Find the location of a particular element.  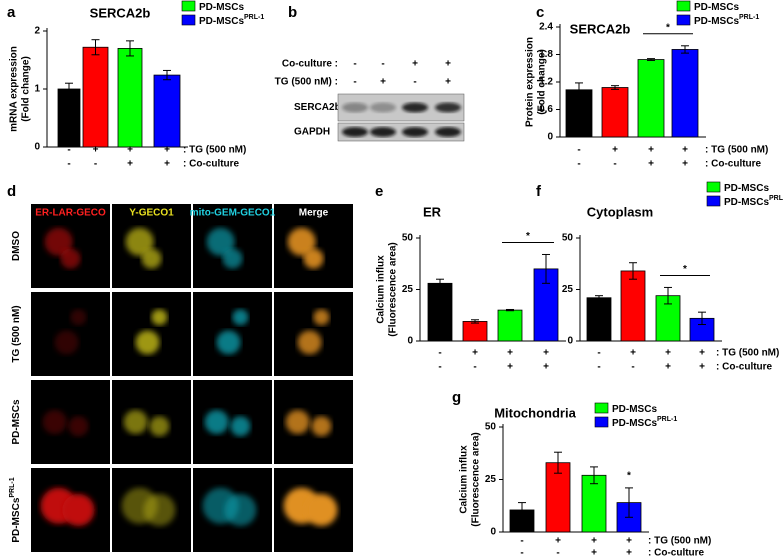

chart-title: ER is located at coordinates (432, 211).